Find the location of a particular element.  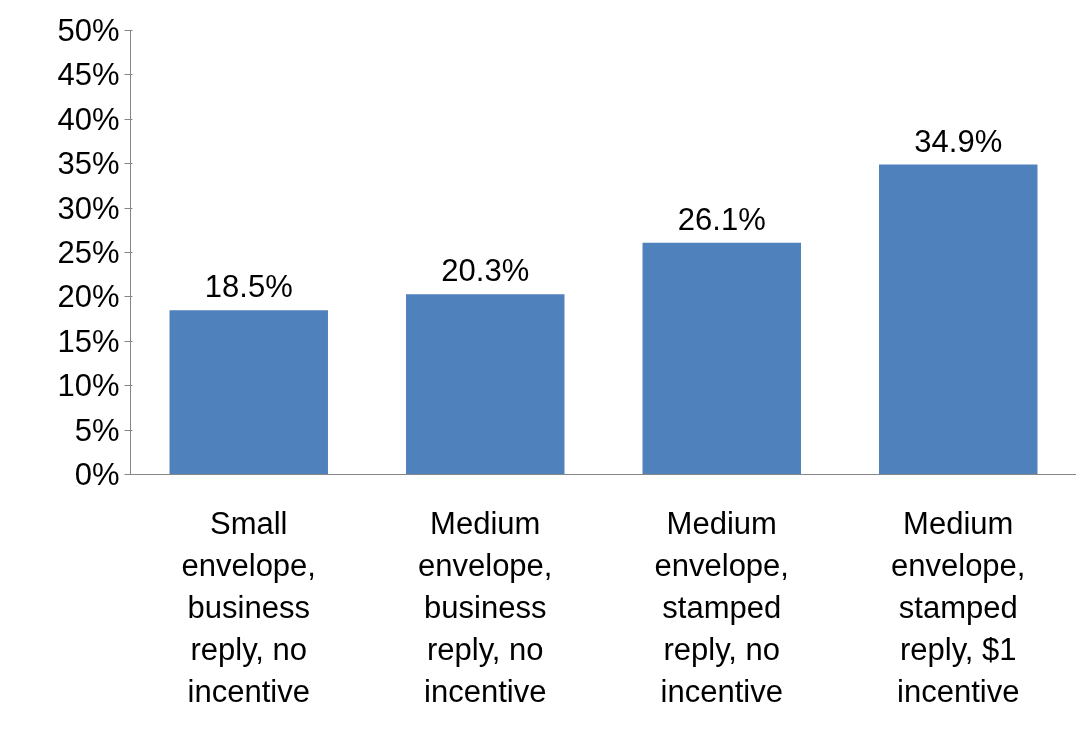

y-tick-label: 25% is located at coordinates (88, 252).